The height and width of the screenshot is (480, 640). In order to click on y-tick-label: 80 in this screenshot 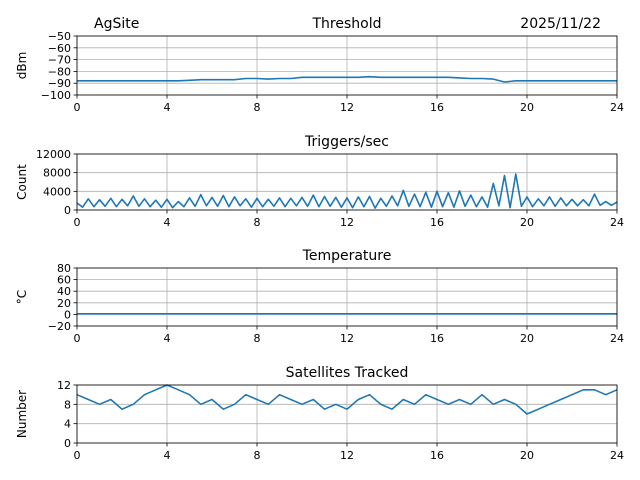, I will do `click(64, 268)`.